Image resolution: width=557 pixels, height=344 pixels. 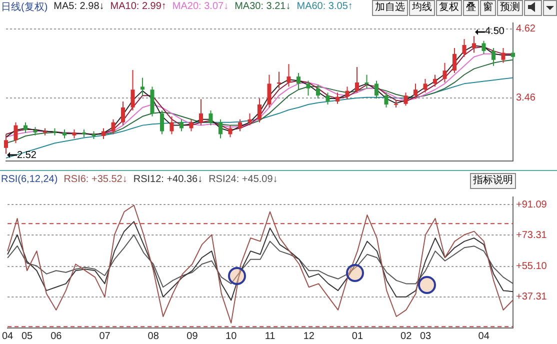 What do you see at coordinates (79, 6) in the screenshot?
I see `text: MA5: 2.98↓` at bounding box center [79, 6].